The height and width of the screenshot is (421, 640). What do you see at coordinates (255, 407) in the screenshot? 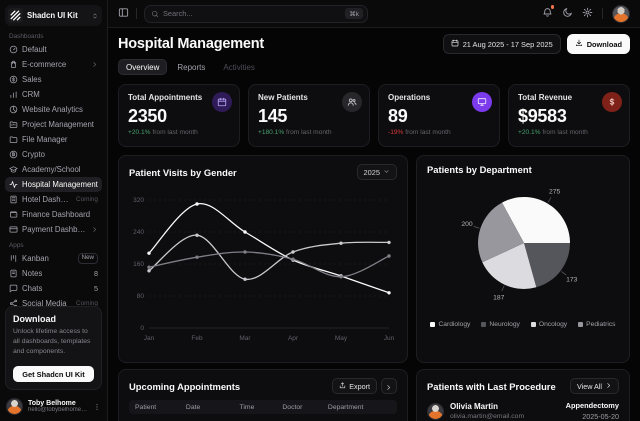
I see `column-header-time: Time` at bounding box center [255, 407].